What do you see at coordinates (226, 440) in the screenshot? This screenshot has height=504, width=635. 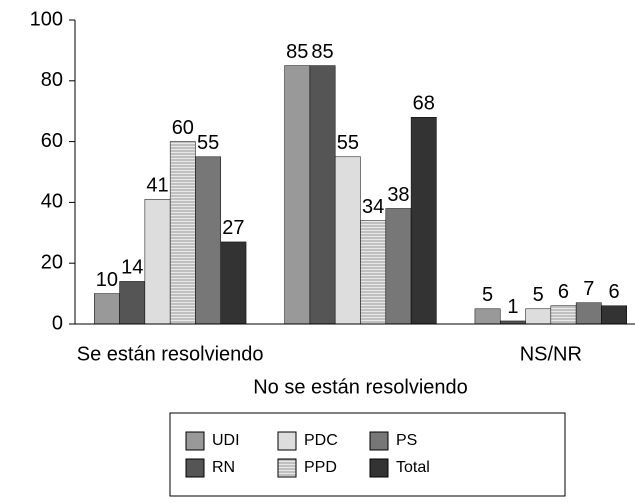 I see `legend-label: UDI` at bounding box center [226, 440].